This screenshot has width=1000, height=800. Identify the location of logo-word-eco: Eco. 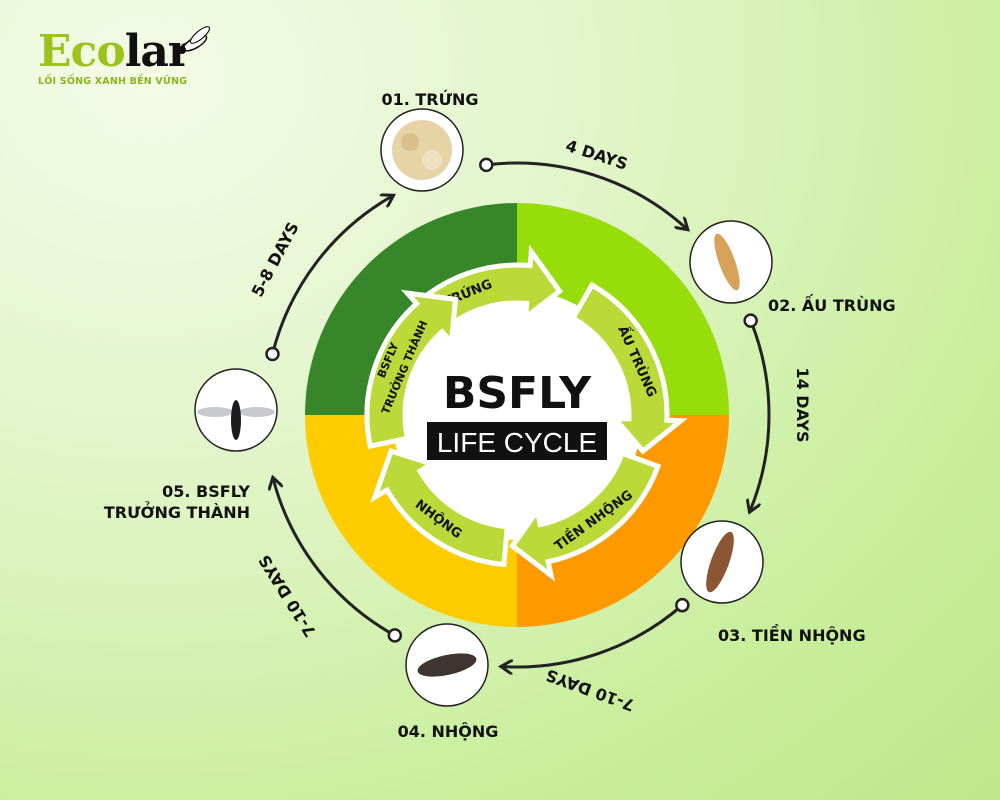
(82, 51).